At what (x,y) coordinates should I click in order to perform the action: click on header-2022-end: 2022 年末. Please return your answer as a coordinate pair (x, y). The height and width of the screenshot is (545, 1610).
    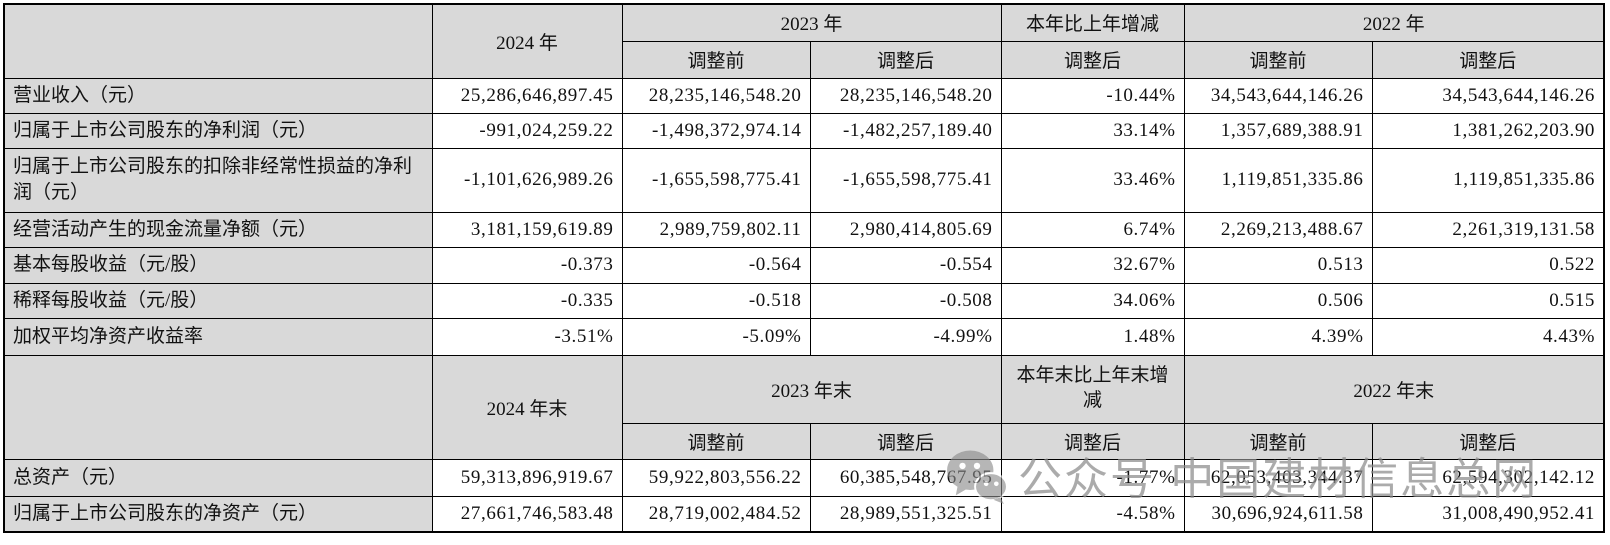
    Looking at the image, I should click on (1394, 389).